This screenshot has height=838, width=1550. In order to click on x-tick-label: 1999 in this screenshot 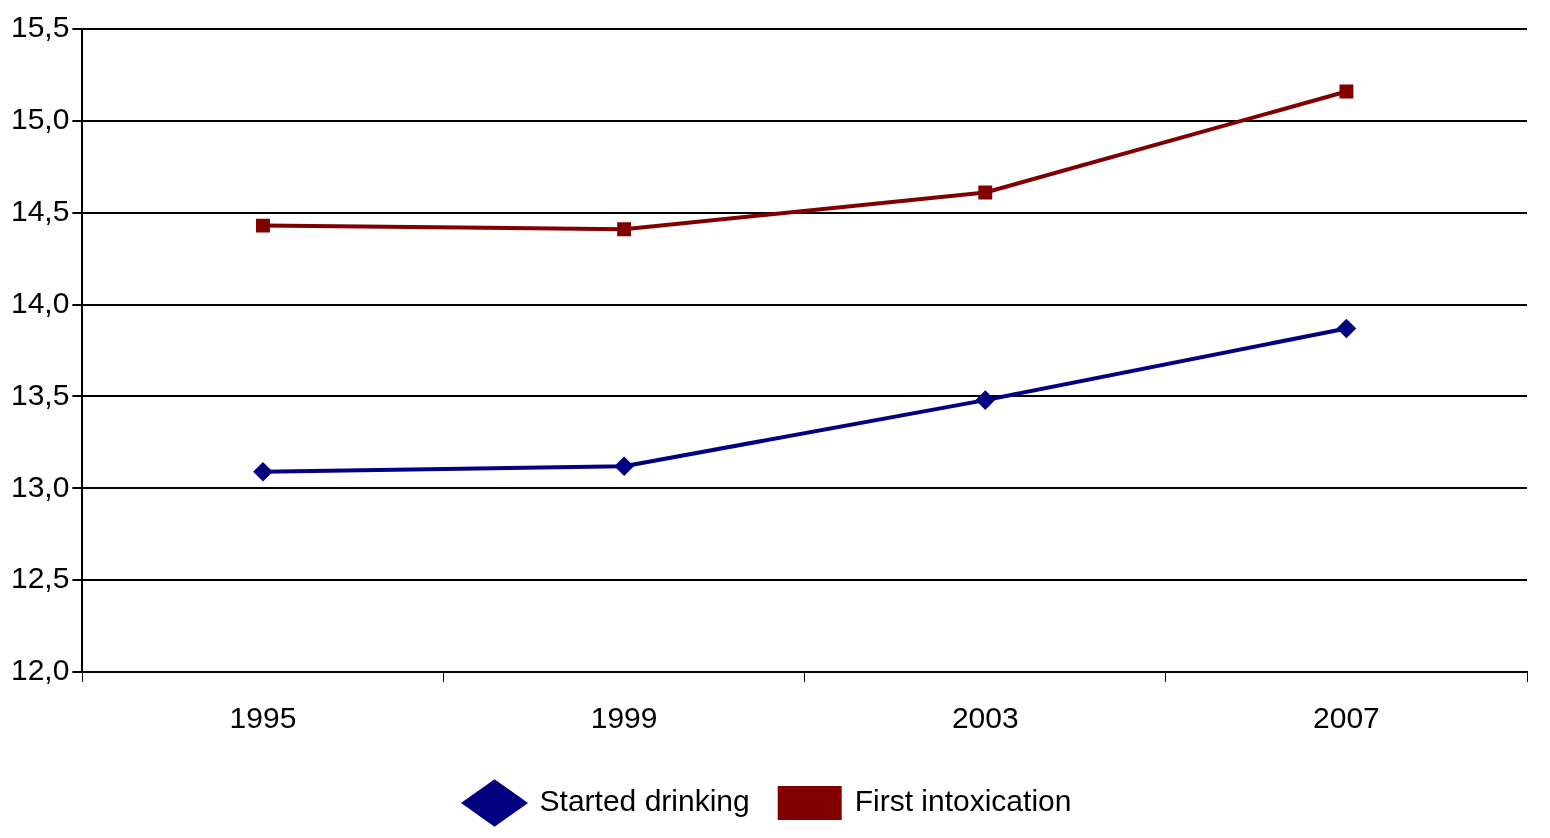, I will do `click(624, 718)`.